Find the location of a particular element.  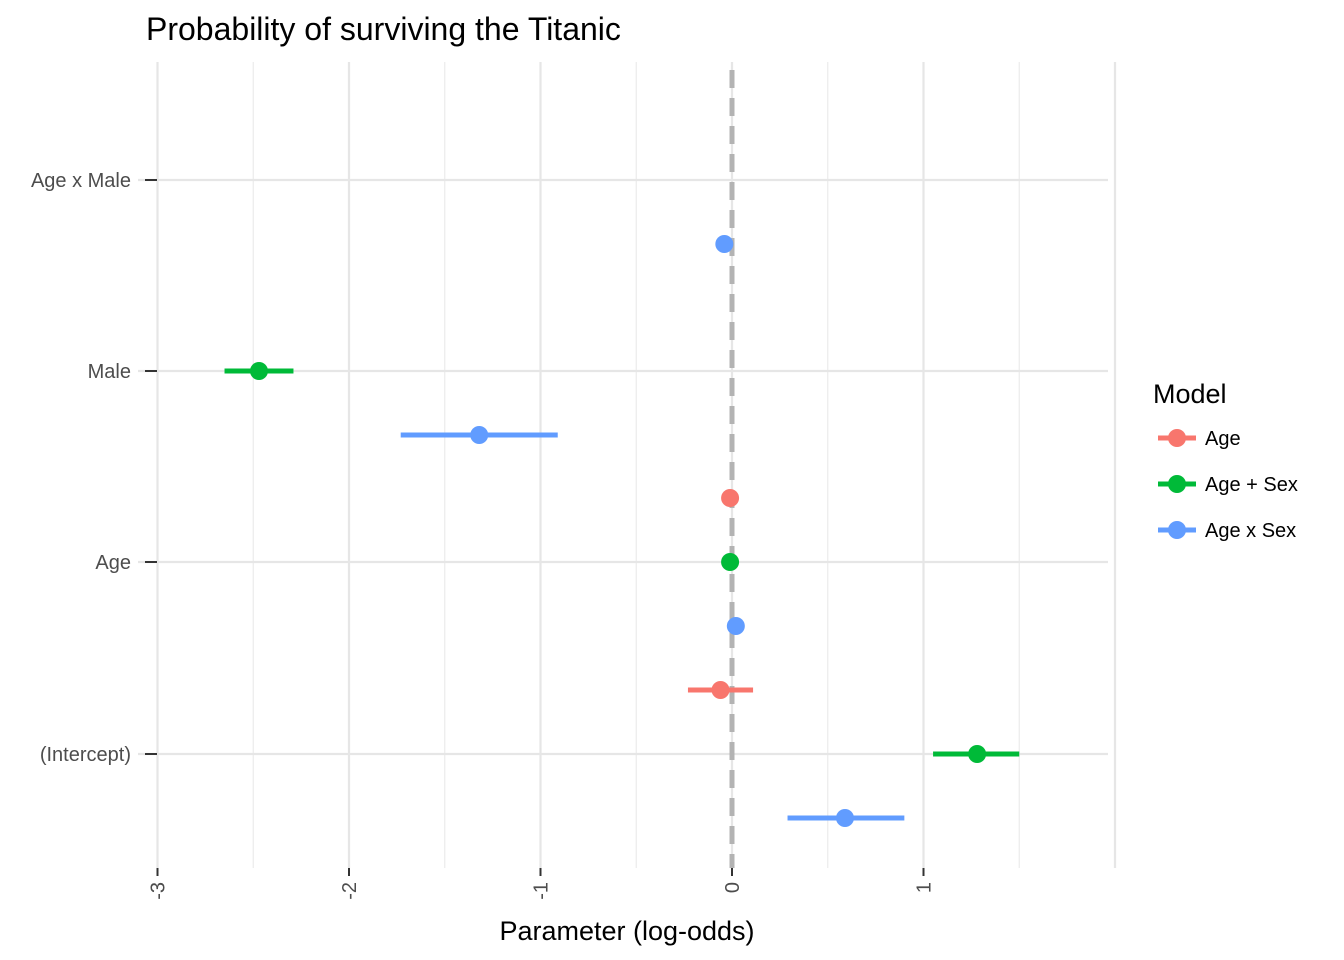

chart-title: Probability of surviving the Titanic is located at coordinates (383, 29).